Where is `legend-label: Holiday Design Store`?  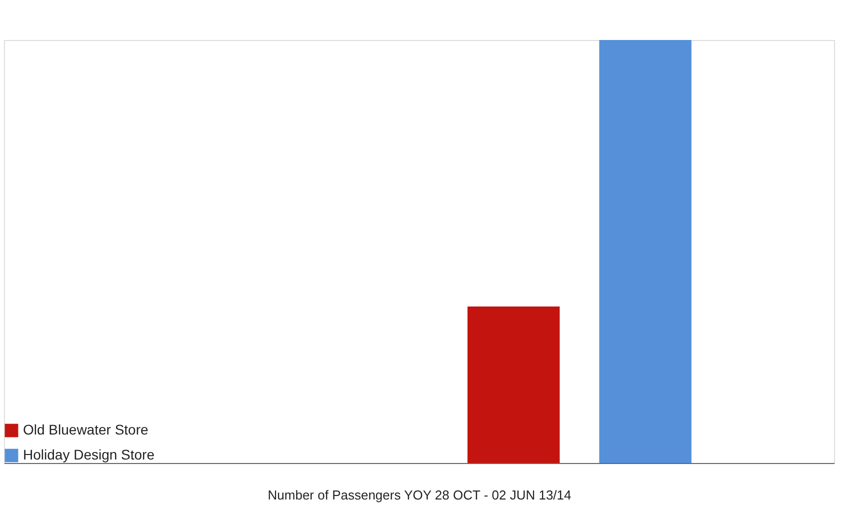 legend-label: Holiday Design Store is located at coordinates (89, 454).